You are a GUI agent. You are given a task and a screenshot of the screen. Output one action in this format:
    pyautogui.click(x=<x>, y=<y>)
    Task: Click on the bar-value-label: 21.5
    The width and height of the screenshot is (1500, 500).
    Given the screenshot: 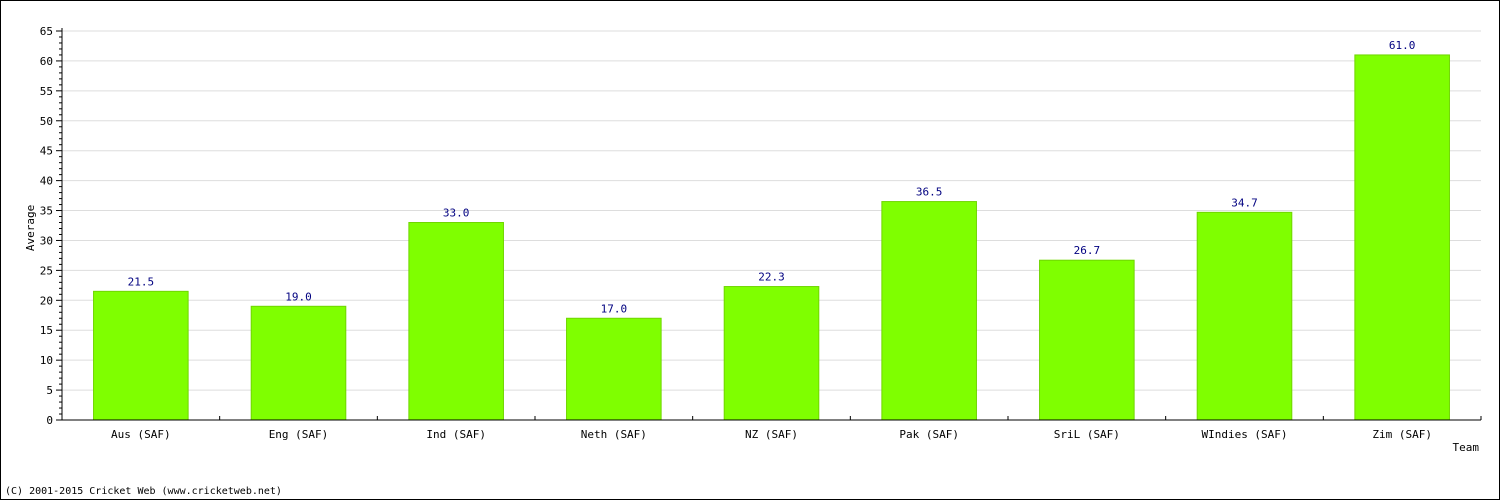 What is the action you would take?
    pyautogui.click(x=141, y=281)
    